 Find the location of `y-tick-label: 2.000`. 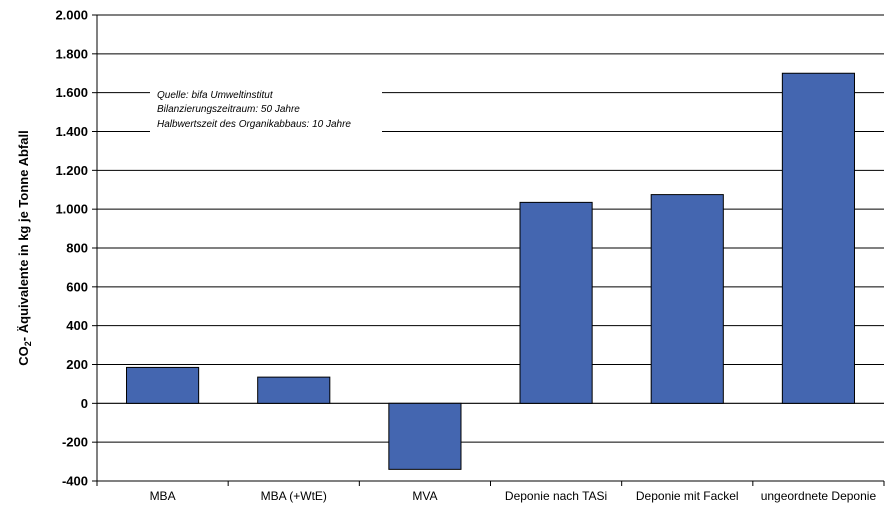

y-tick-label: 2.000 is located at coordinates (71, 15).